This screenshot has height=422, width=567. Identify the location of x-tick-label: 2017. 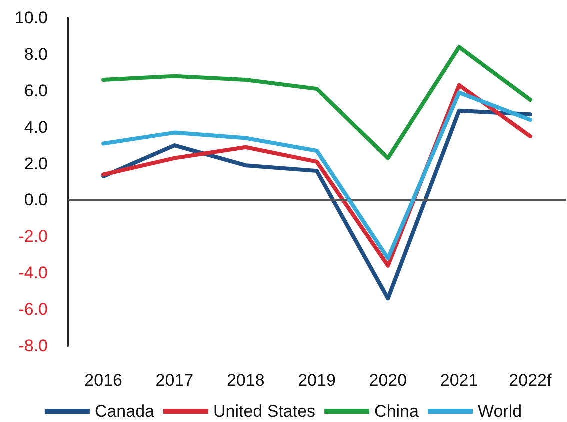
(175, 380).